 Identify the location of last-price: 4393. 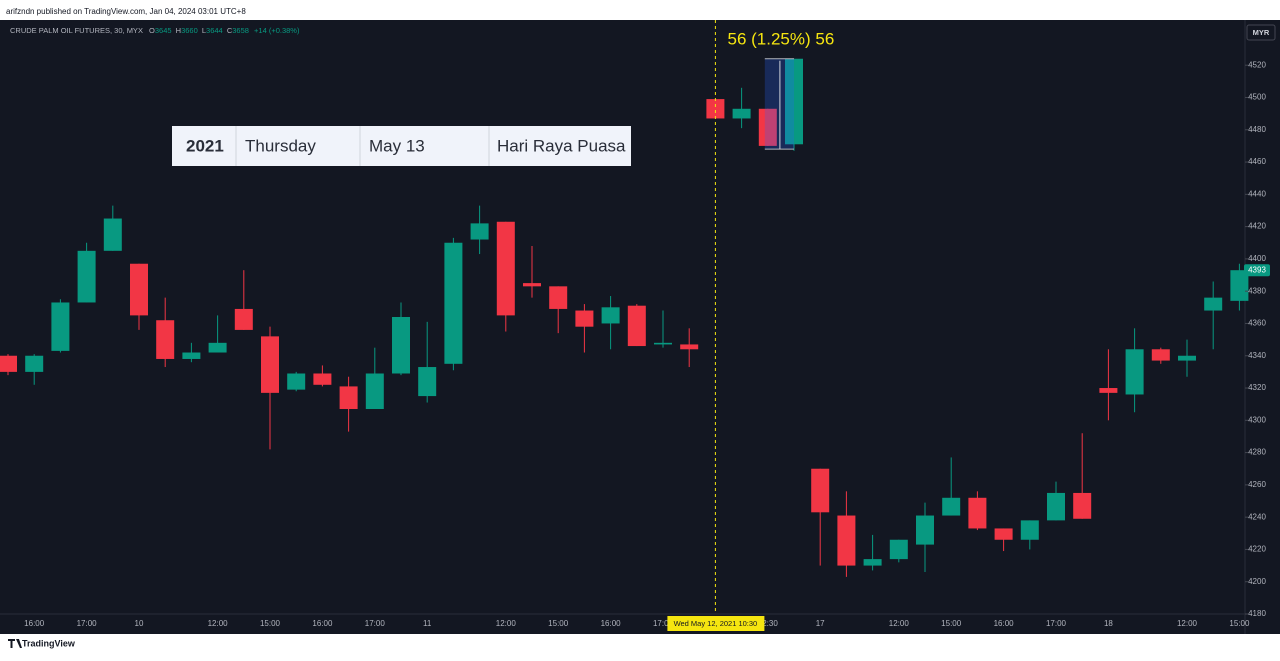
(1257, 269).